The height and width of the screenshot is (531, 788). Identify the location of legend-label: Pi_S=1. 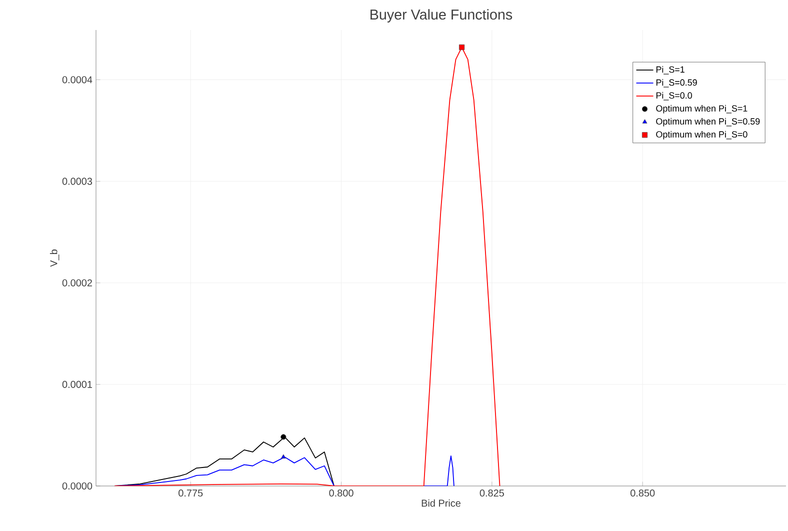
(670, 70).